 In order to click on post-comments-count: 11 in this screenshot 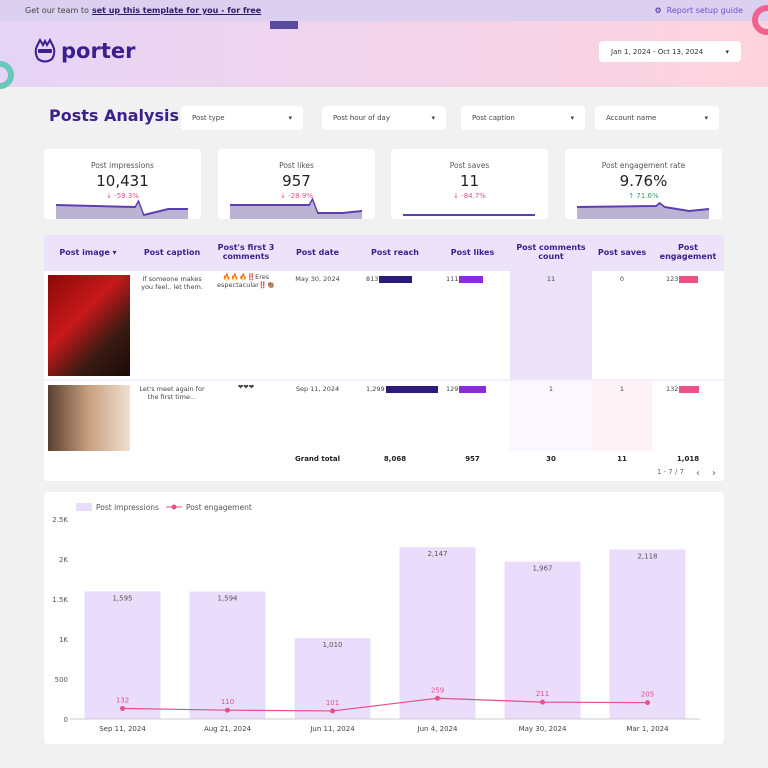, I will do `click(551, 279)`.